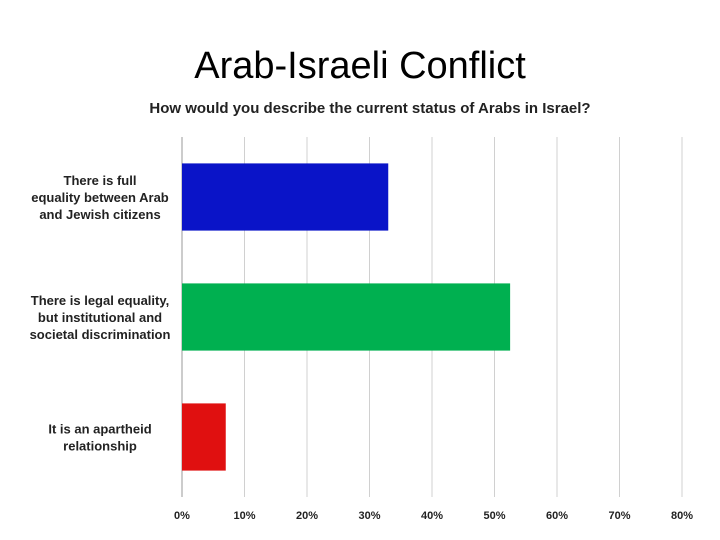 This screenshot has width=720, height=540. Describe the element at coordinates (619, 516) in the screenshot. I see `x-tick-label: 70%` at that location.